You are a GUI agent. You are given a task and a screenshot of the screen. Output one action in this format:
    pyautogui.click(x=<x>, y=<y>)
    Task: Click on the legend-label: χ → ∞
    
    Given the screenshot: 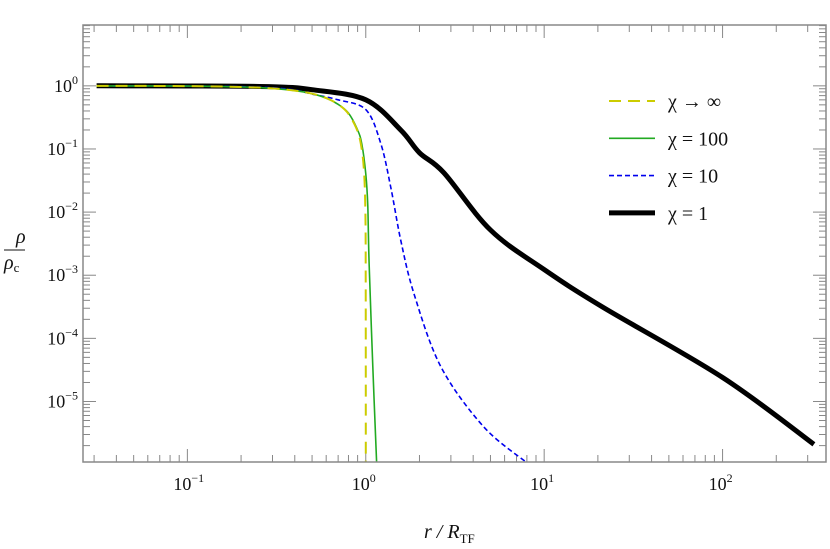 What is the action you would take?
    pyautogui.click(x=694, y=102)
    